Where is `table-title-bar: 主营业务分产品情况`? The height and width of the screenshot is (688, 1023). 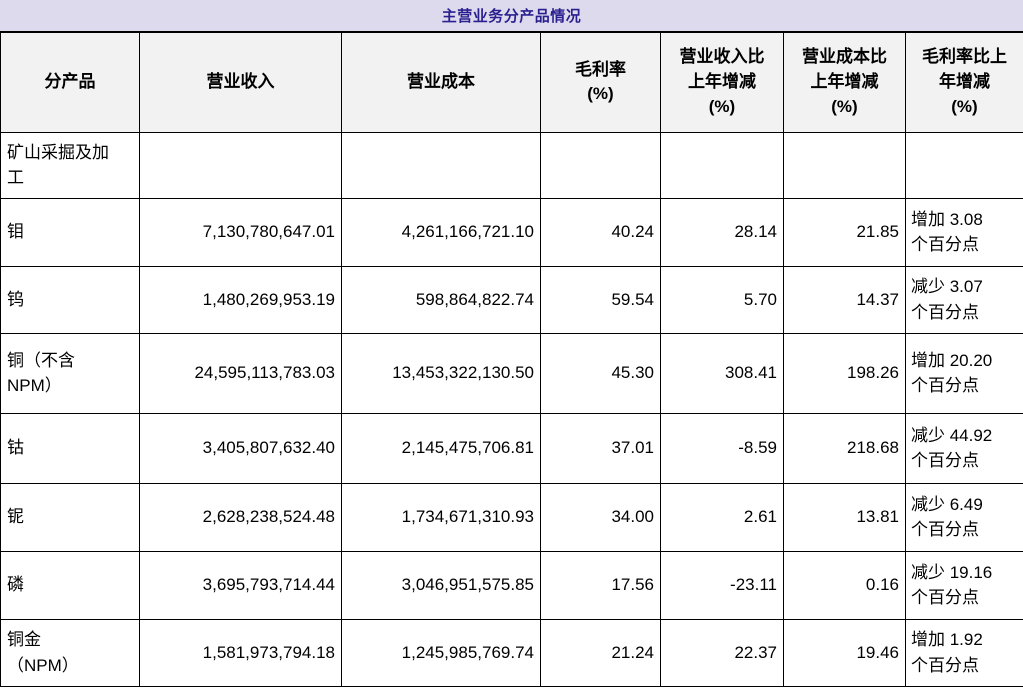 table-title-bar: 主营业务分产品情况 is located at coordinates (511, 15).